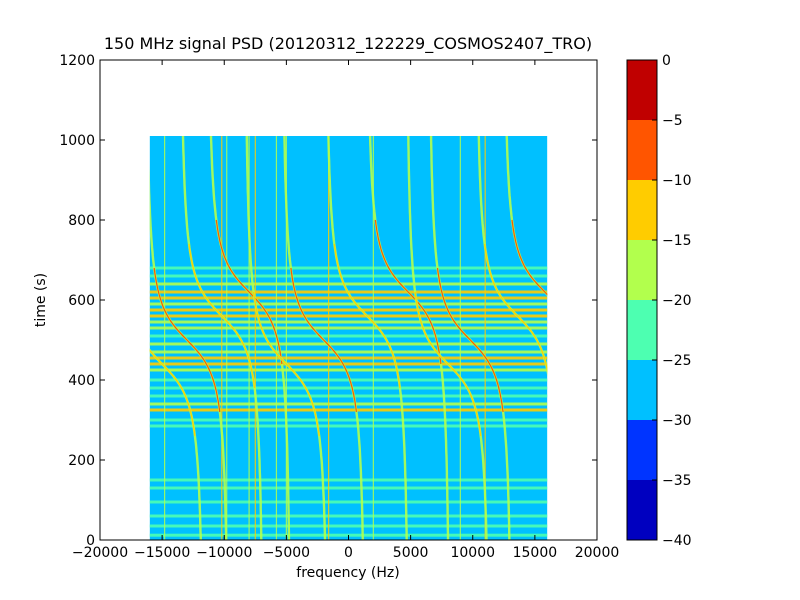 The height and width of the screenshot is (600, 800). What do you see at coordinates (677, 241) in the screenshot?
I see `colorbar-tick-label: −15` at bounding box center [677, 241].